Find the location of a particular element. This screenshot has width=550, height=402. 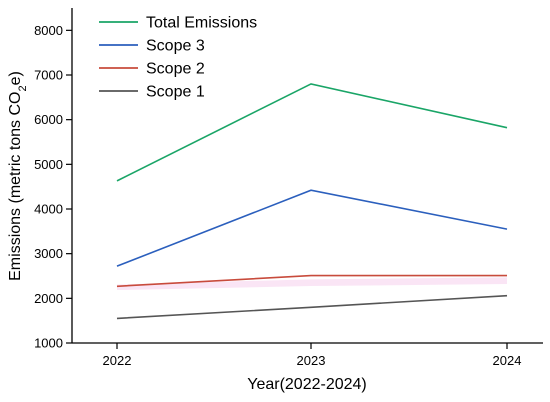

x-ticks-layer: 2022 2023 2024 is located at coordinates (312, 355).